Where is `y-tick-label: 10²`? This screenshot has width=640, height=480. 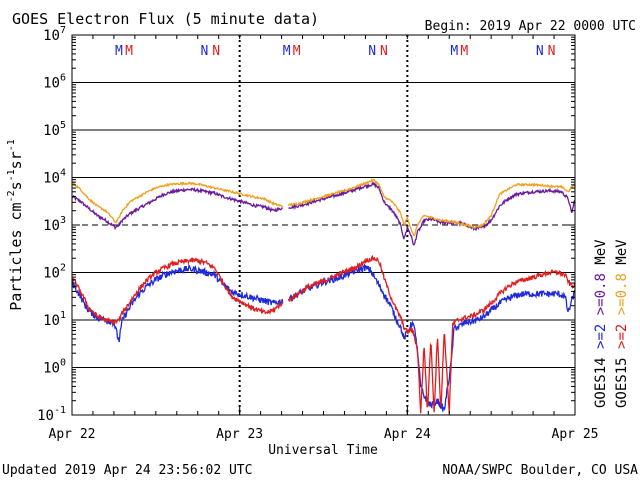
y-tick-label: 10² is located at coordinates (54, 272).